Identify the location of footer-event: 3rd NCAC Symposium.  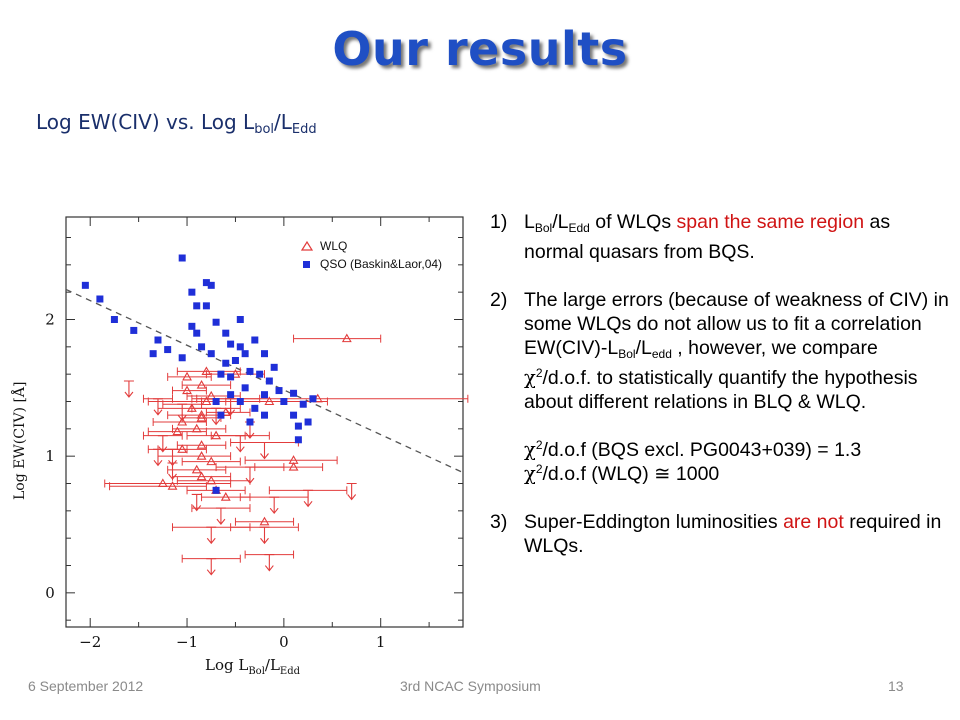
(470, 686).